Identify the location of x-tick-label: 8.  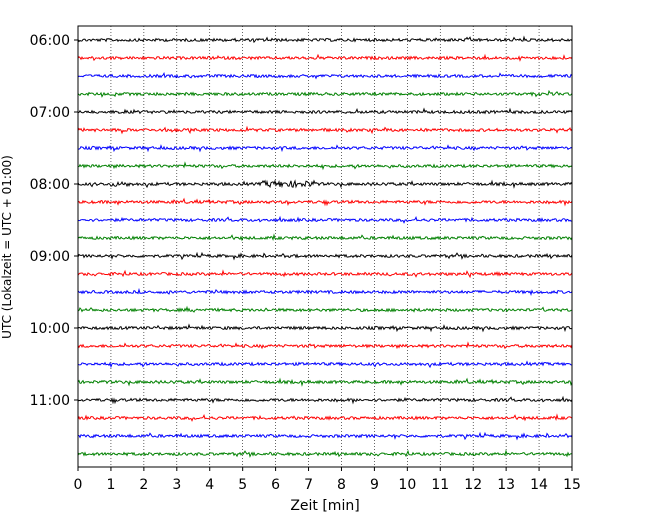
(341, 485).